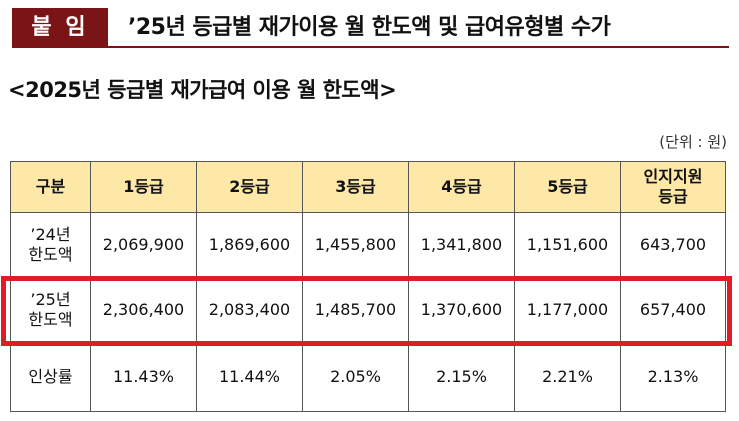  I want to click on table-cell: 2.05%, so click(355, 377).